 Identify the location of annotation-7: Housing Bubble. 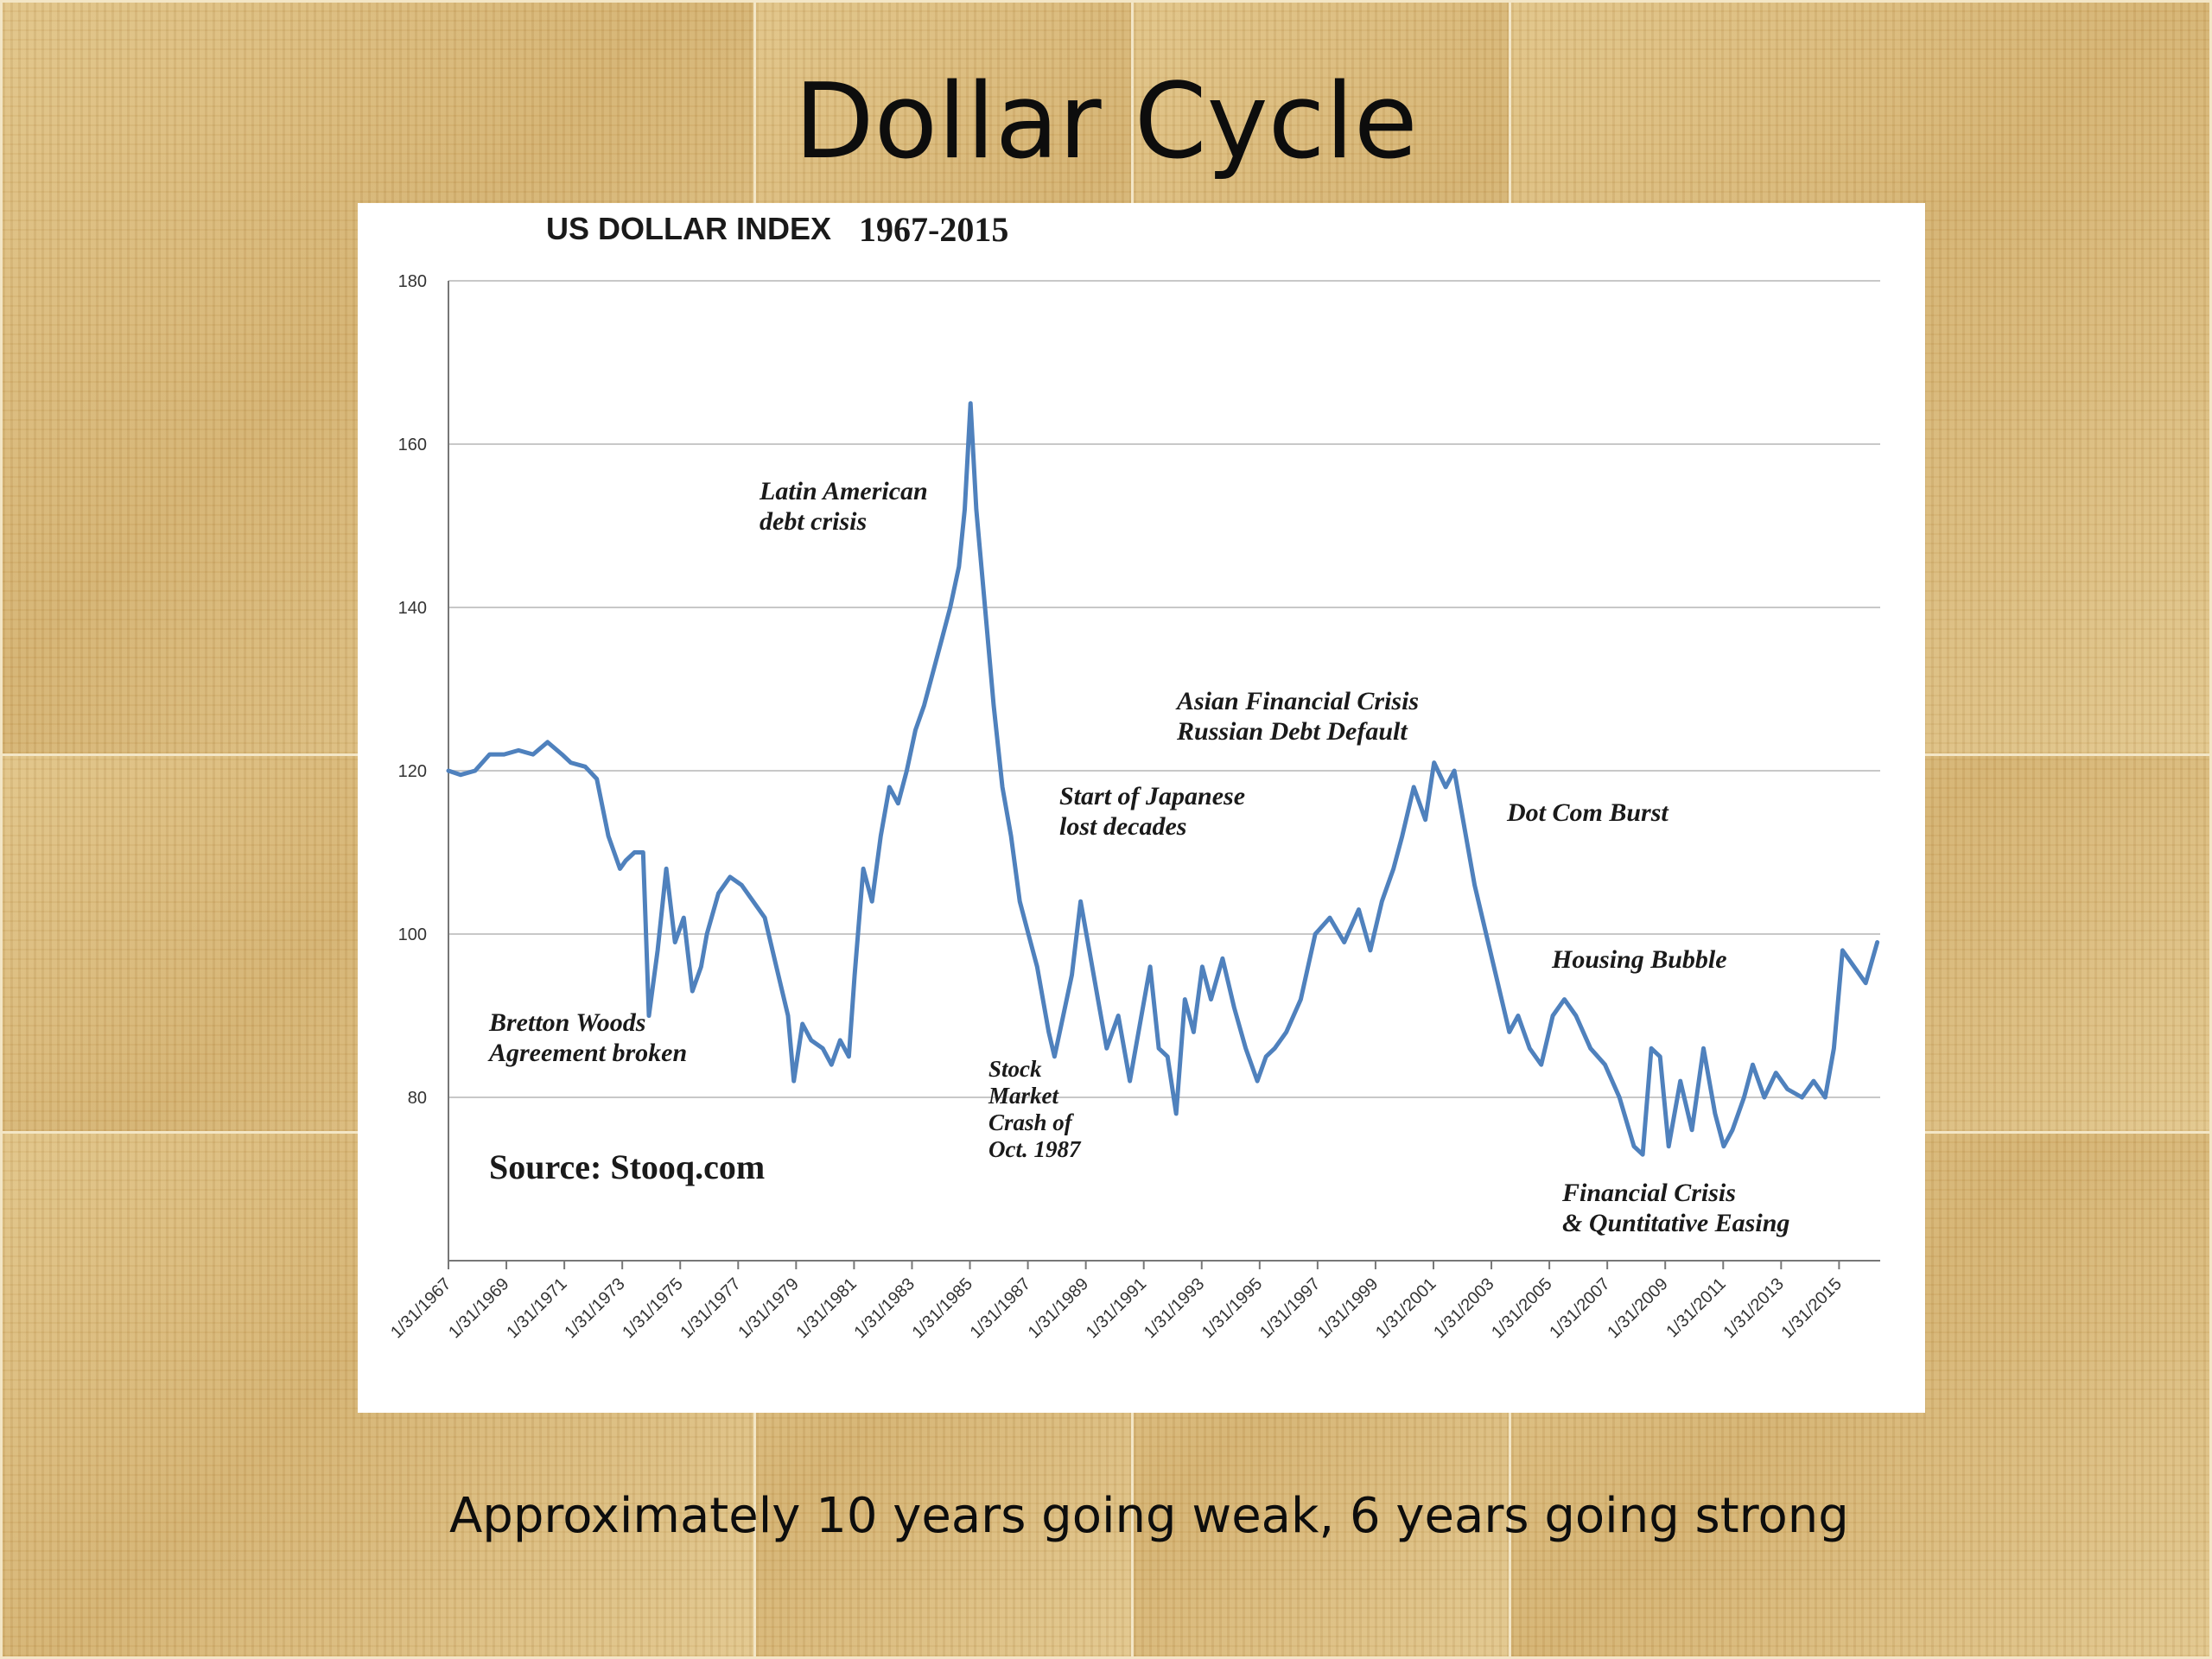
(1639, 959).